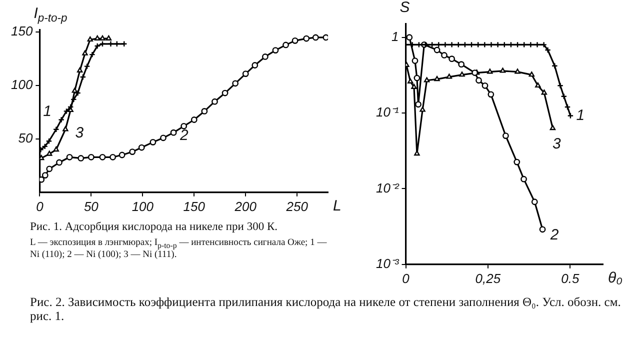 The width and height of the screenshot is (641, 339). Describe the element at coordinates (395, 36) in the screenshot. I see `y-tick-label: 1` at that location.